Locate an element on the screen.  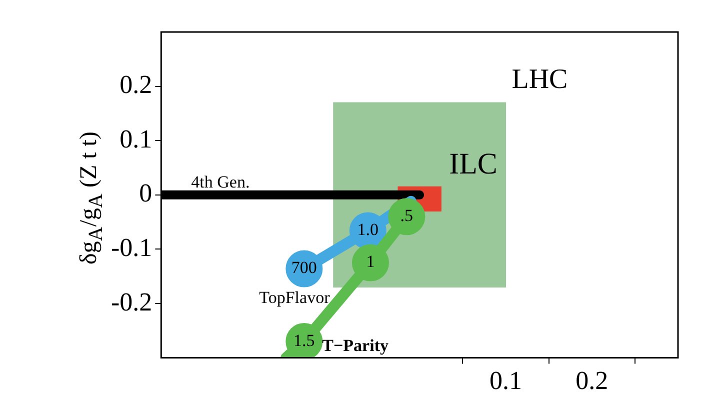
annotation: 1 is located at coordinates (370, 262).